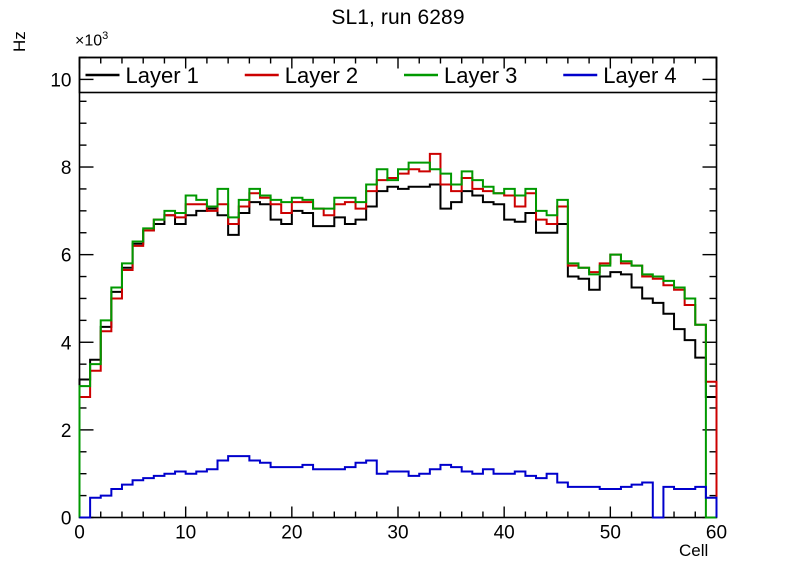  Describe the element at coordinates (639, 75) in the screenshot. I see `legend-label-layer-4: Layer 4` at that location.